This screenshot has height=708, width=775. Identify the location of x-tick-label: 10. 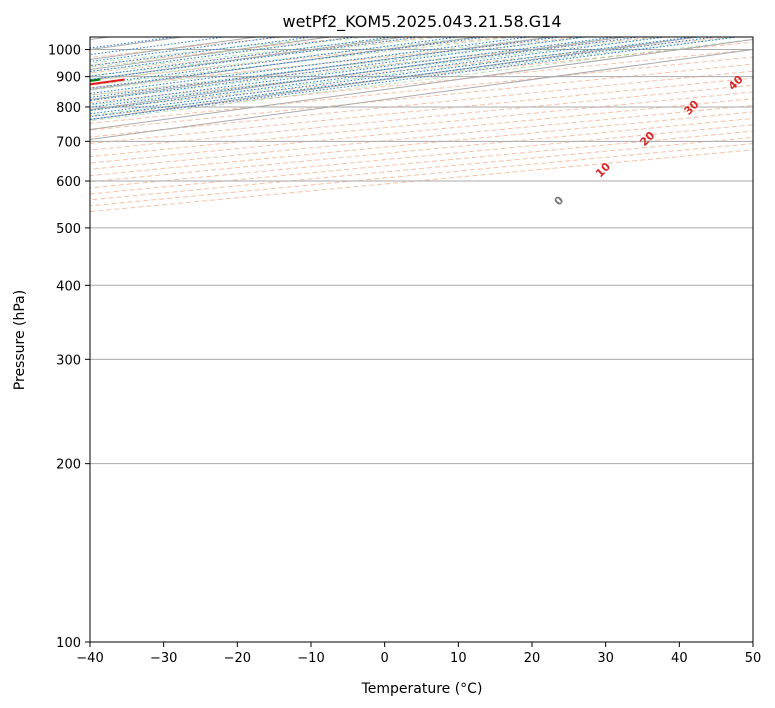
(458, 658).